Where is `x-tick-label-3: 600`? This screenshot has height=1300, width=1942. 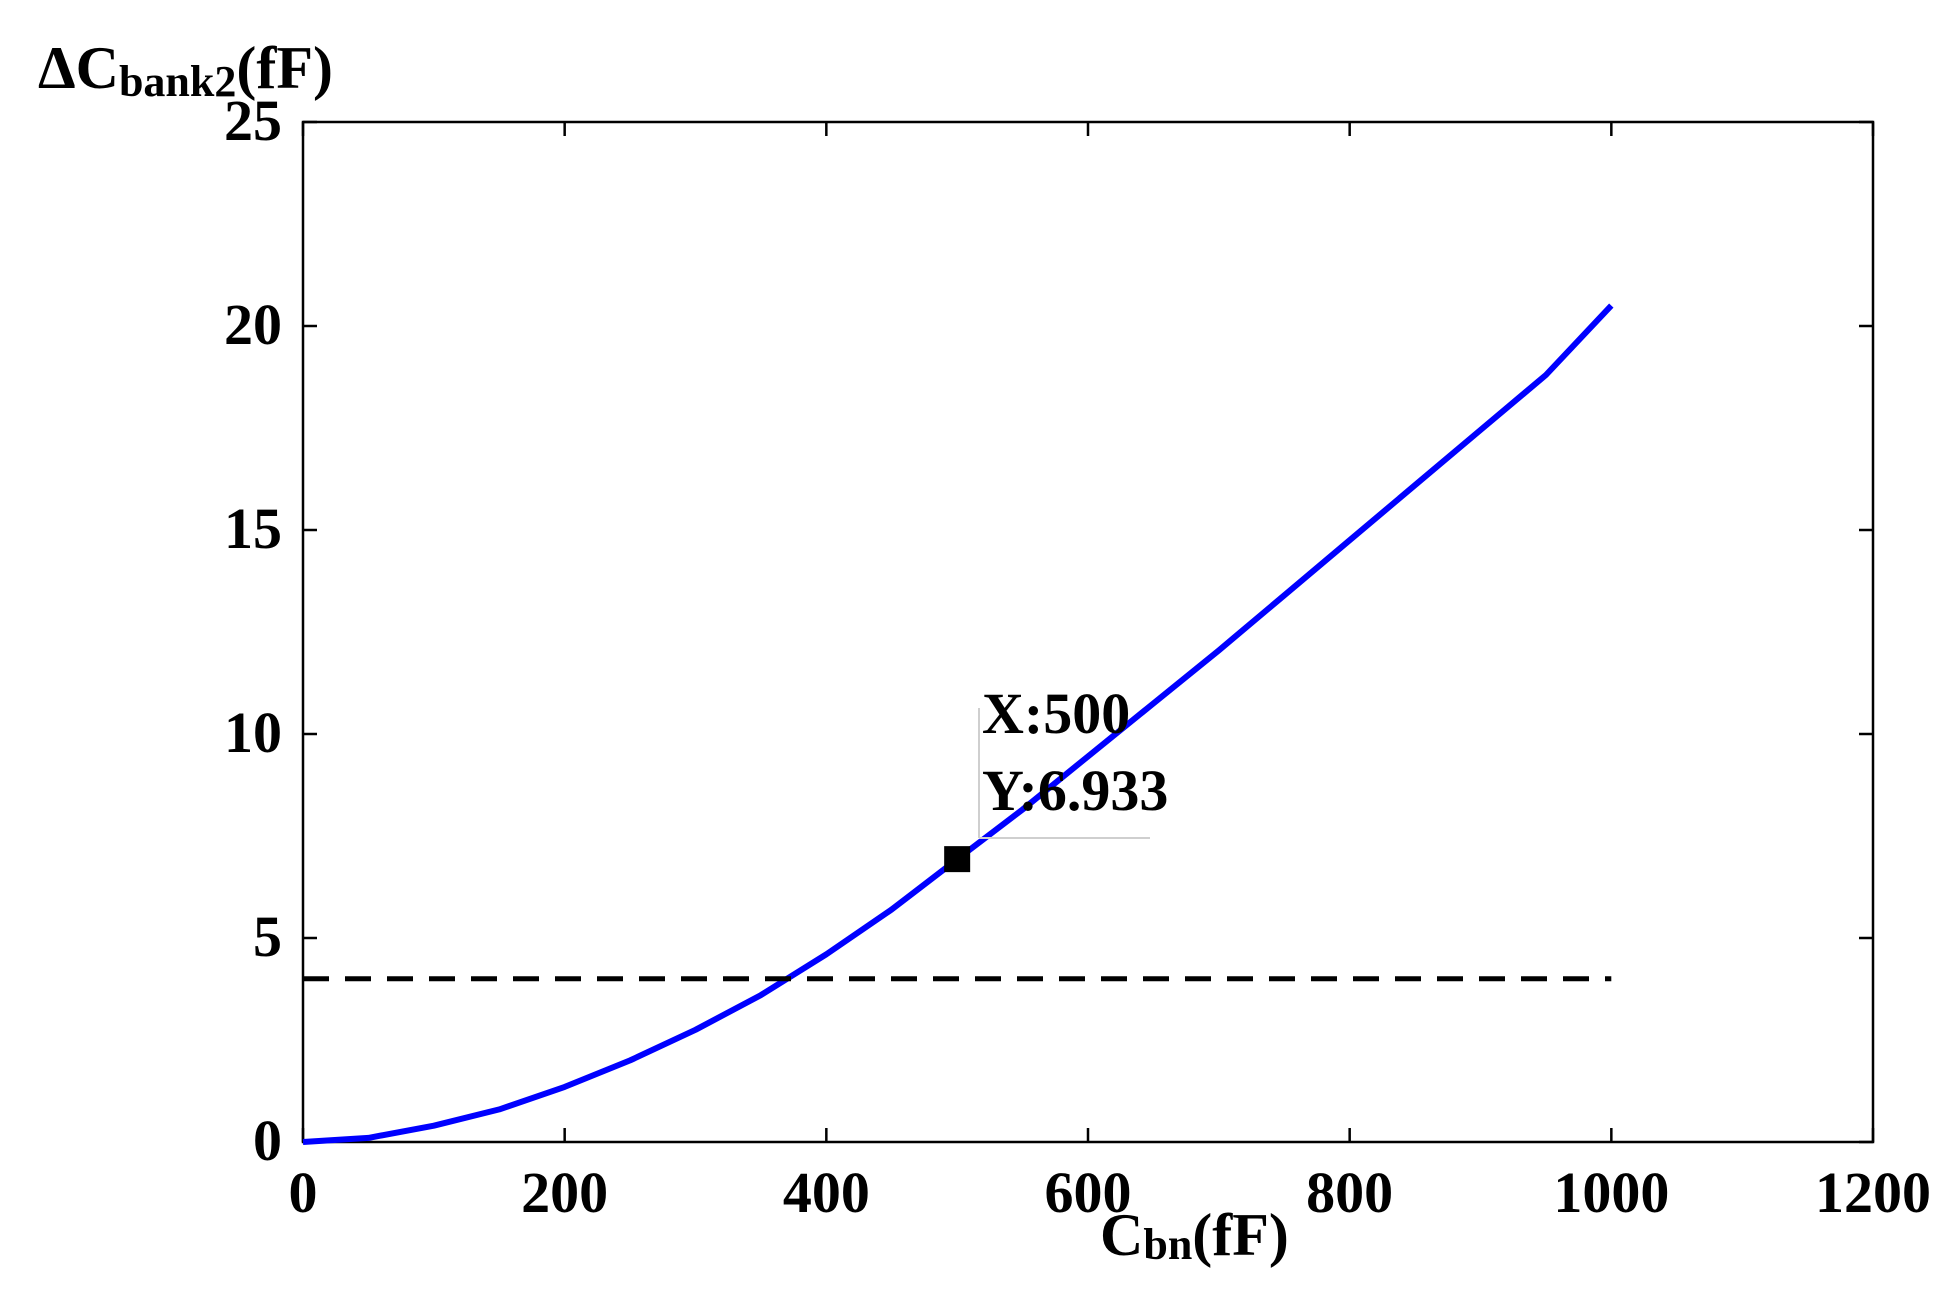 x-tick-label-3: 600 is located at coordinates (1088, 1192).